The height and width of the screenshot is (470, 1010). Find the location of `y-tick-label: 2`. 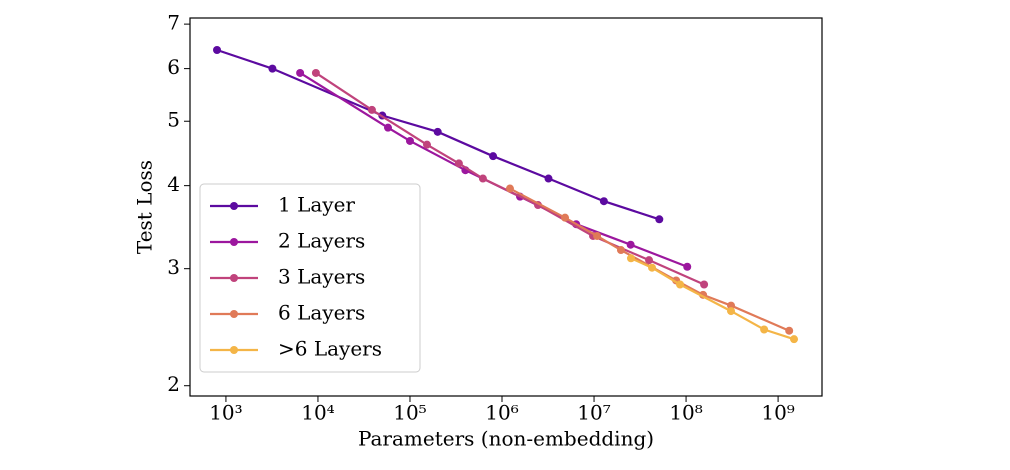

y-tick-label: 2 is located at coordinates (173, 384).